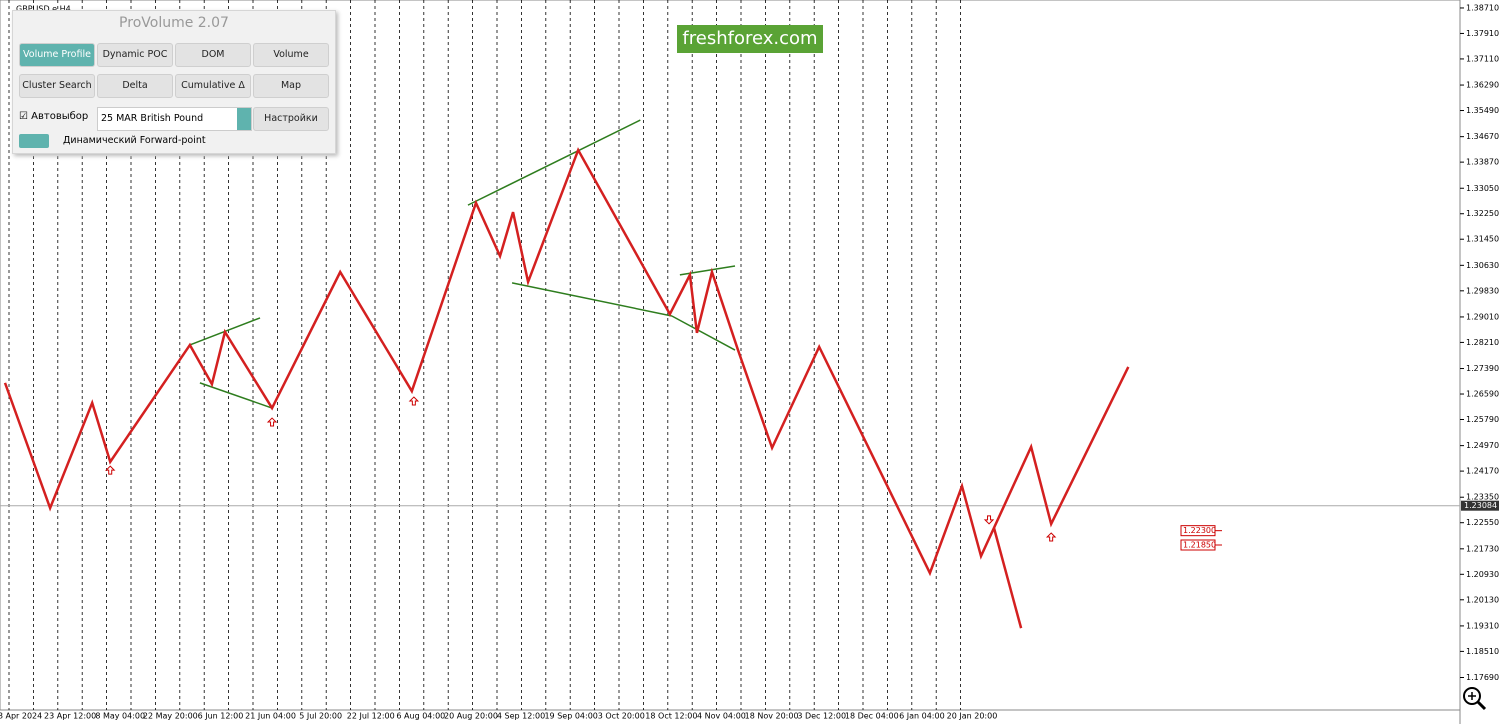 This screenshot has height=724, width=1500. What do you see at coordinates (291, 119) in the screenshot?
I see `settings-button: Настройки` at bounding box center [291, 119].